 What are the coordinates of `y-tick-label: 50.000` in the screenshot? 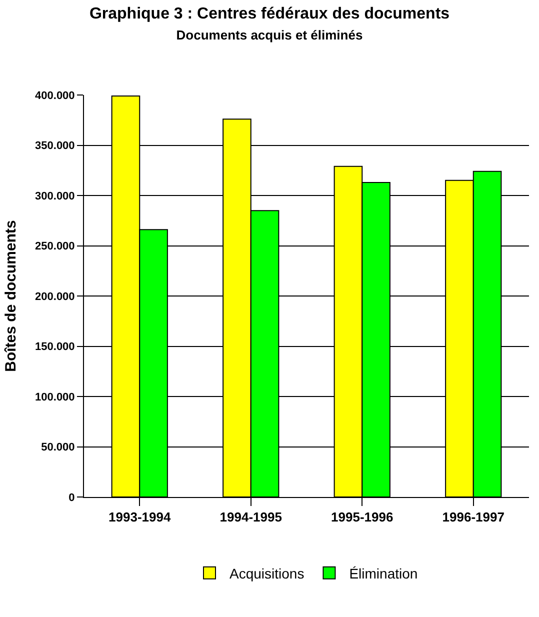 It's located at (58, 448).